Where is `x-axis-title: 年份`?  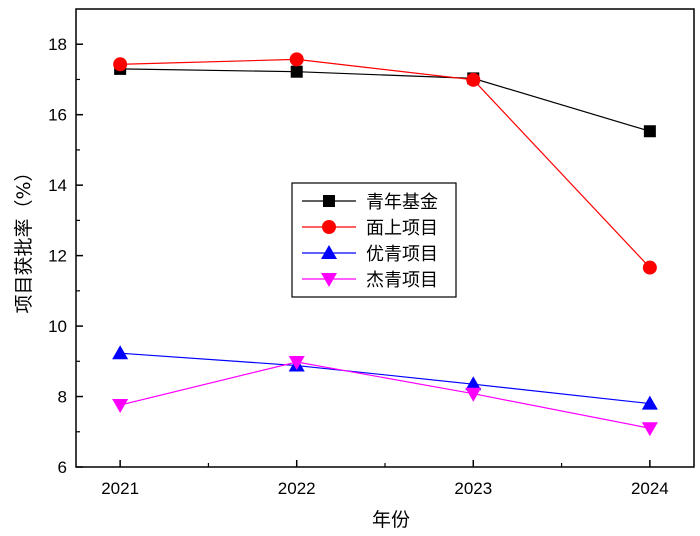
x-axis-title: 年份 is located at coordinates (391, 520).